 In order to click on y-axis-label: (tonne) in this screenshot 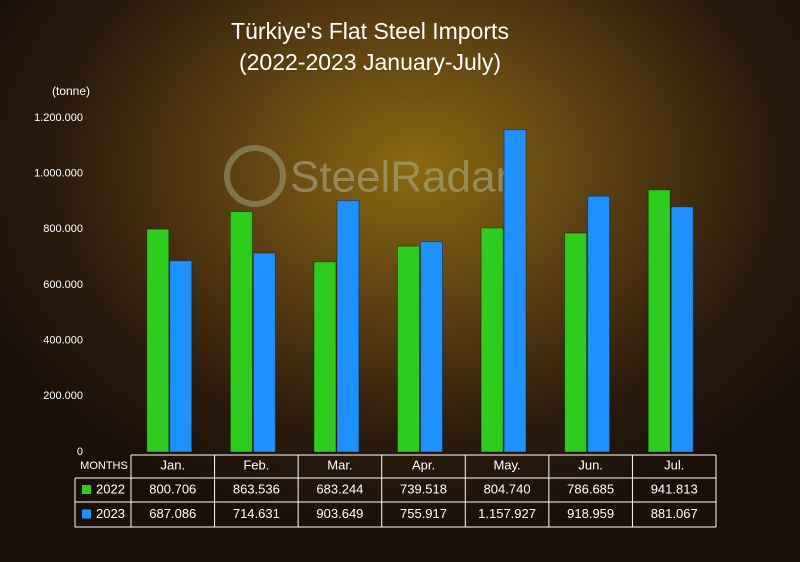, I will do `click(71, 91)`.